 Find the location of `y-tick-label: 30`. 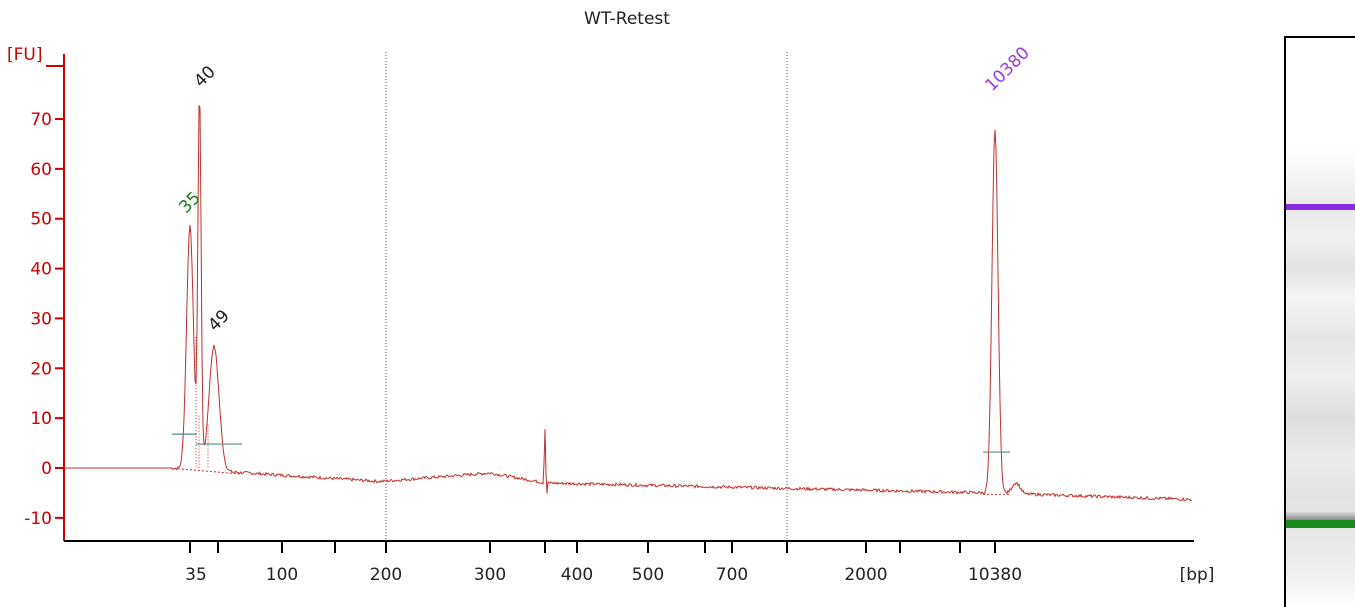

y-tick-label: 30 is located at coordinates (41, 319).